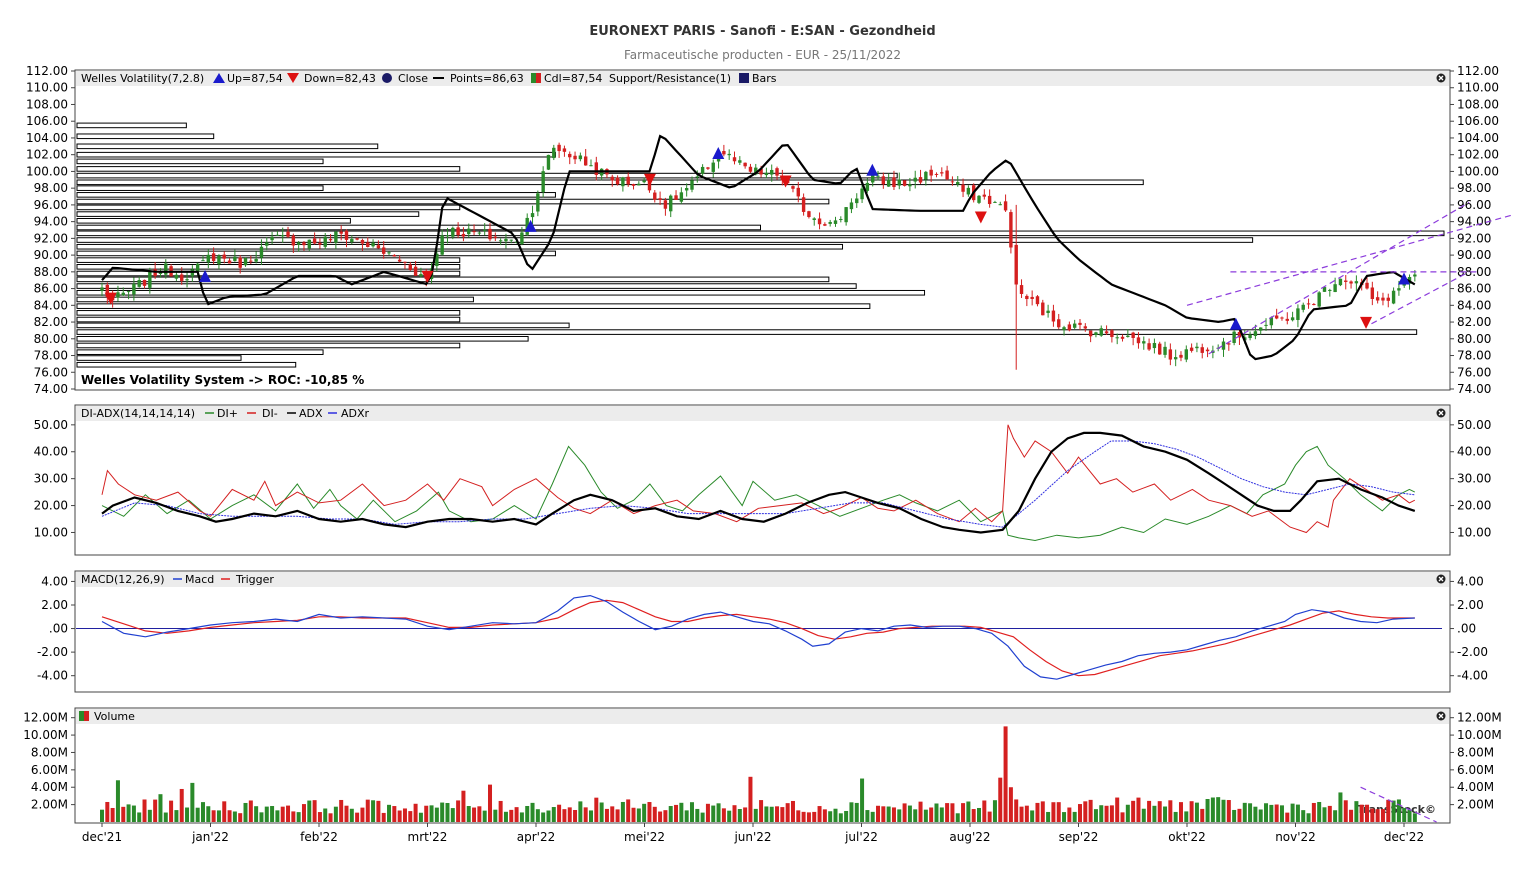 The width and height of the screenshot is (1525, 870). What do you see at coordinates (51, 356) in the screenshot?
I see `price-ytick-label-left: 78.00` at bounding box center [51, 356].